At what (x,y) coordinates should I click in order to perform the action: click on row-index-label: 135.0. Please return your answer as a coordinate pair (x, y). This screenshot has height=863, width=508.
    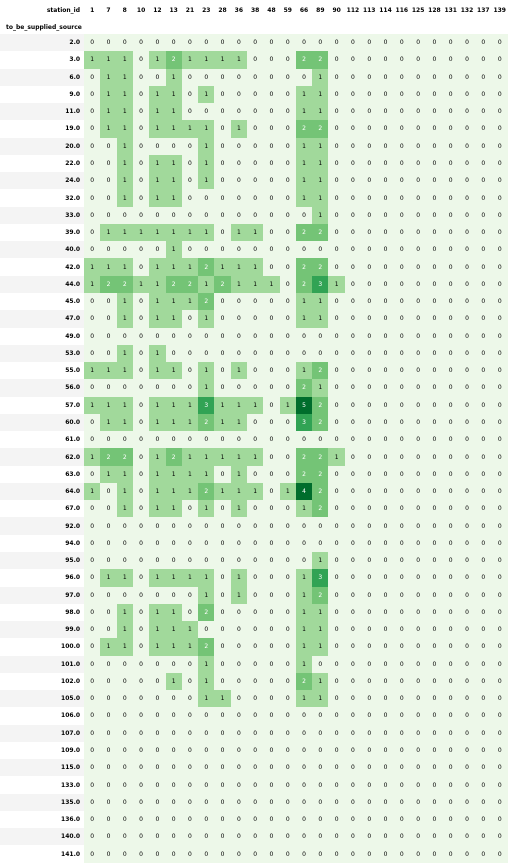
    Looking at the image, I should click on (42, 802).